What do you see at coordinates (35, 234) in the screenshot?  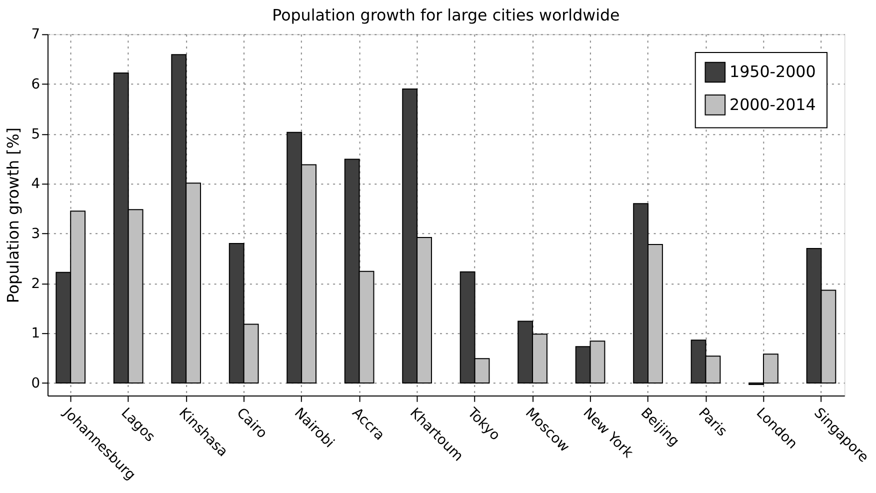 I see `y-tick-label: 3` at bounding box center [35, 234].